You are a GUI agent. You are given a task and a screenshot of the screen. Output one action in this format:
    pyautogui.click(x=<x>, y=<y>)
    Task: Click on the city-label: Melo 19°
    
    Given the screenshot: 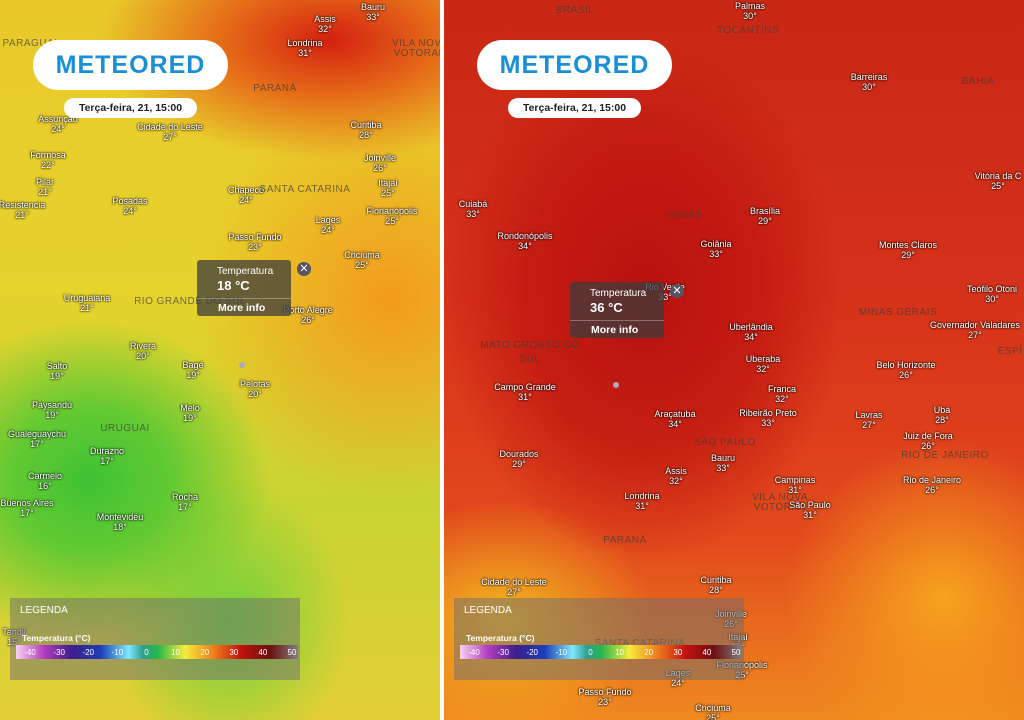 What is the action you would take?
    pyautogui.click(x=190, y=413)
    